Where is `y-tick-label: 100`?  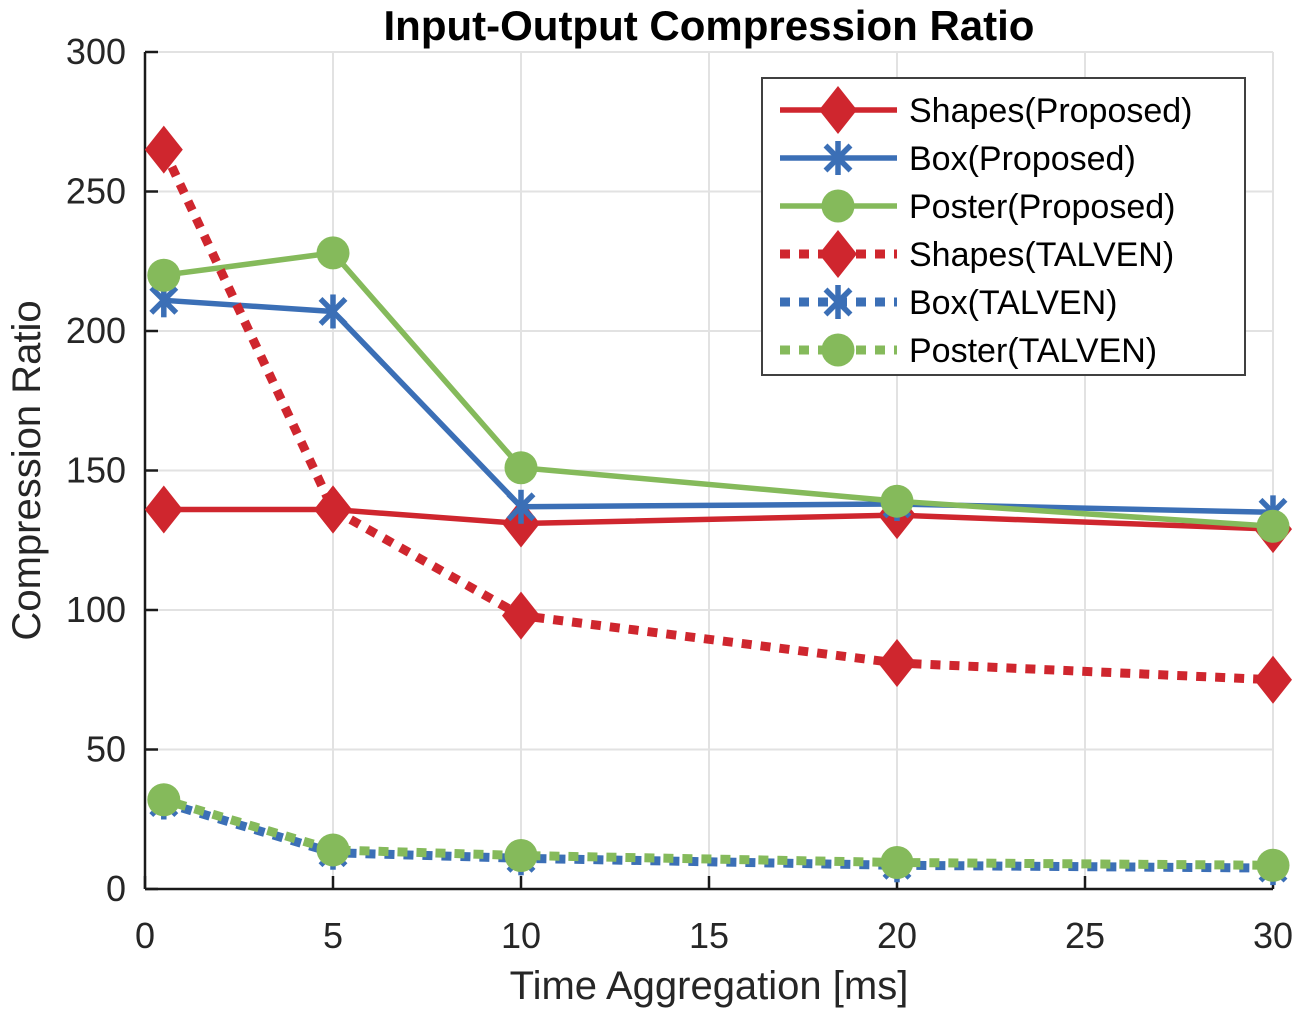
y-tick-label: 100 is located at coordinates (96, 609).